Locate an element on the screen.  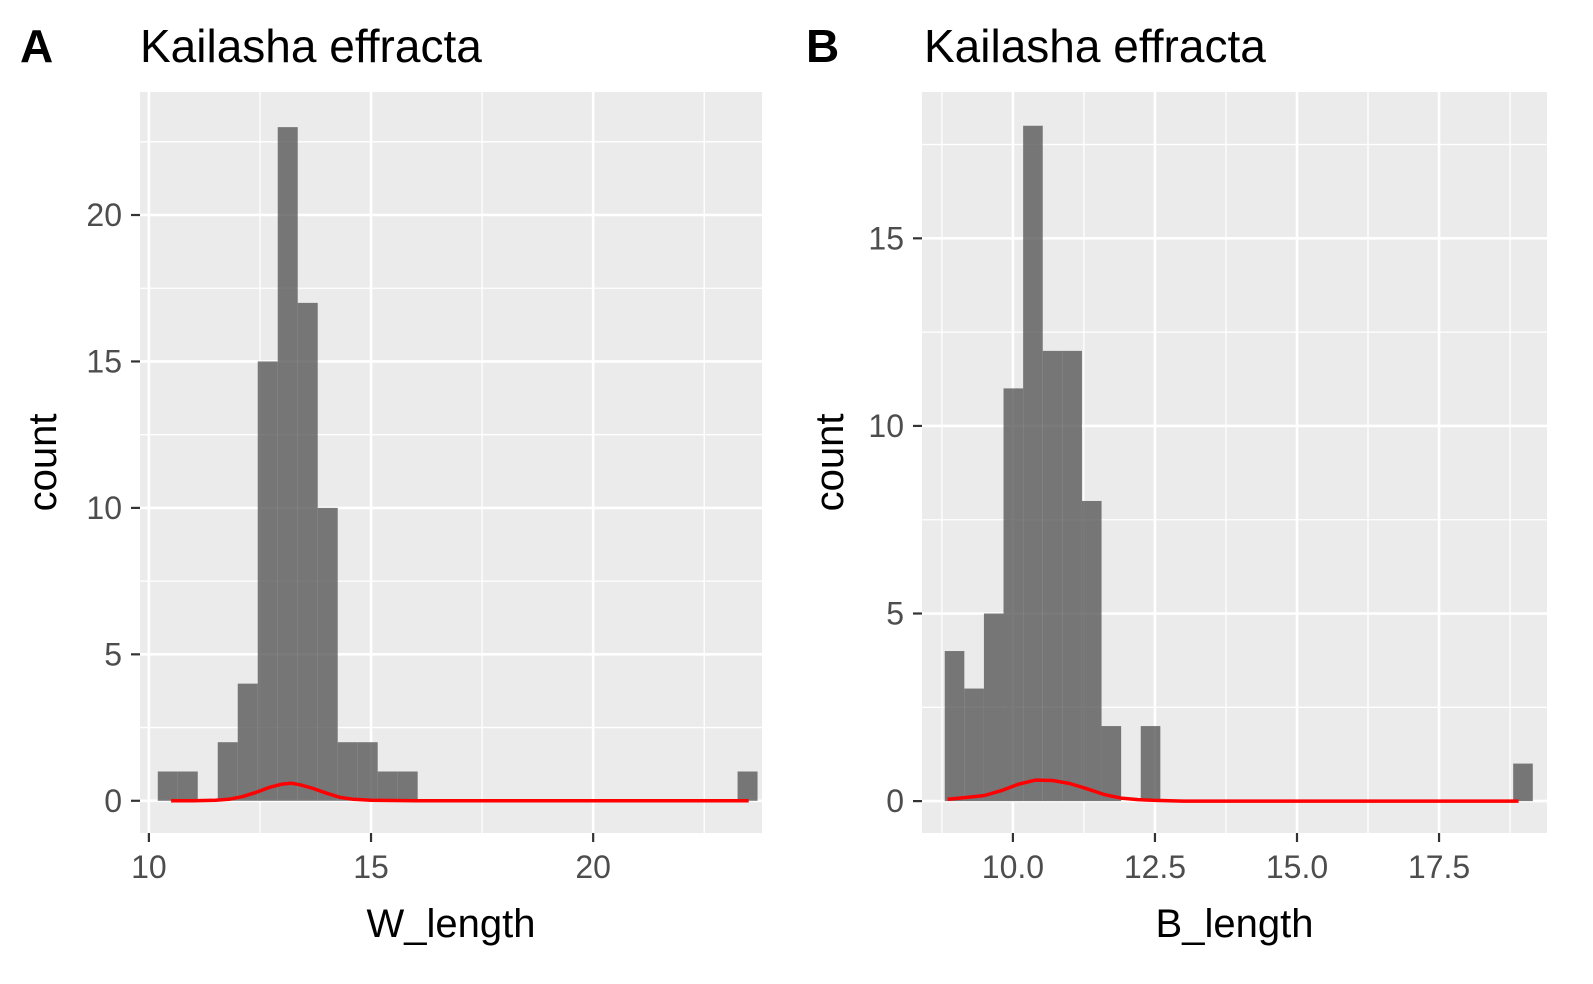
x-tick-label: 20 is located at coordinates (593, 867).